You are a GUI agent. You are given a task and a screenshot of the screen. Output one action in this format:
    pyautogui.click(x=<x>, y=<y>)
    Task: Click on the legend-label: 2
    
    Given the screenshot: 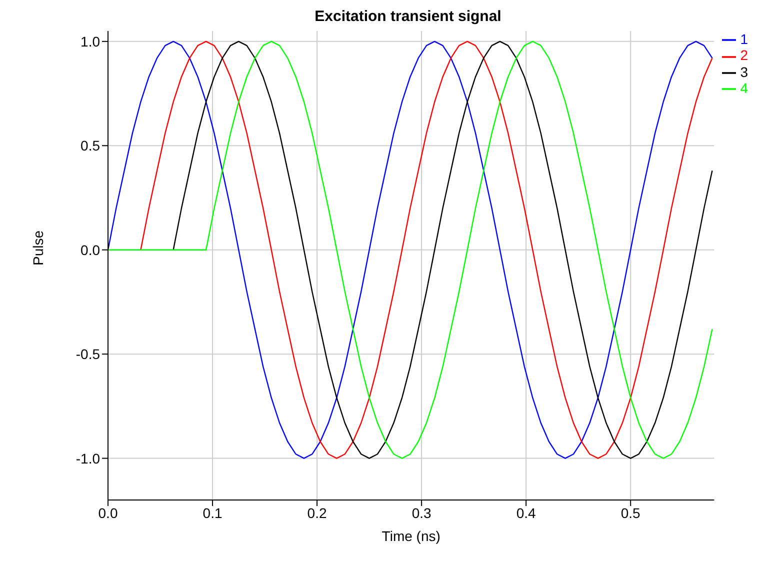 What is the action you would take?
    pyautogui.click(x=744, y=55)
    